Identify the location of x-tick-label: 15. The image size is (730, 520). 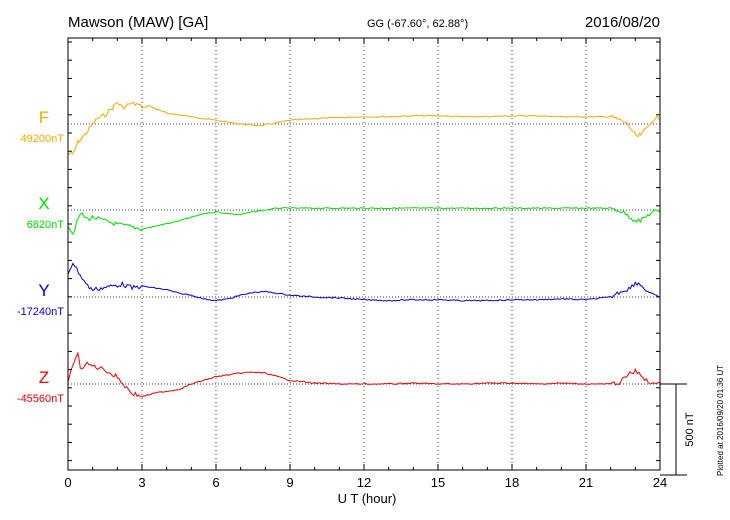
(438, 482).